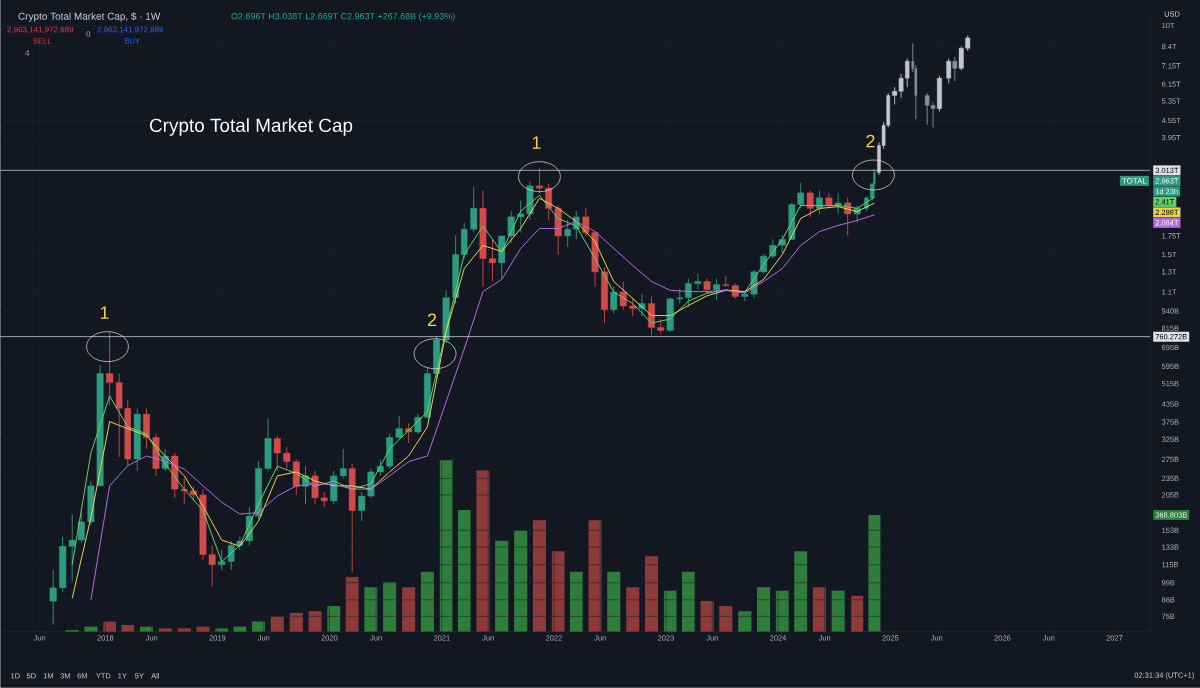 This screenshot has height=688, width=1200. What do you see at coordinates (89, 17) in the screenshot?
I see `chart-subtitle: Crypto Total Market Cap, $ · 1W` at bounding box center [89, 17].